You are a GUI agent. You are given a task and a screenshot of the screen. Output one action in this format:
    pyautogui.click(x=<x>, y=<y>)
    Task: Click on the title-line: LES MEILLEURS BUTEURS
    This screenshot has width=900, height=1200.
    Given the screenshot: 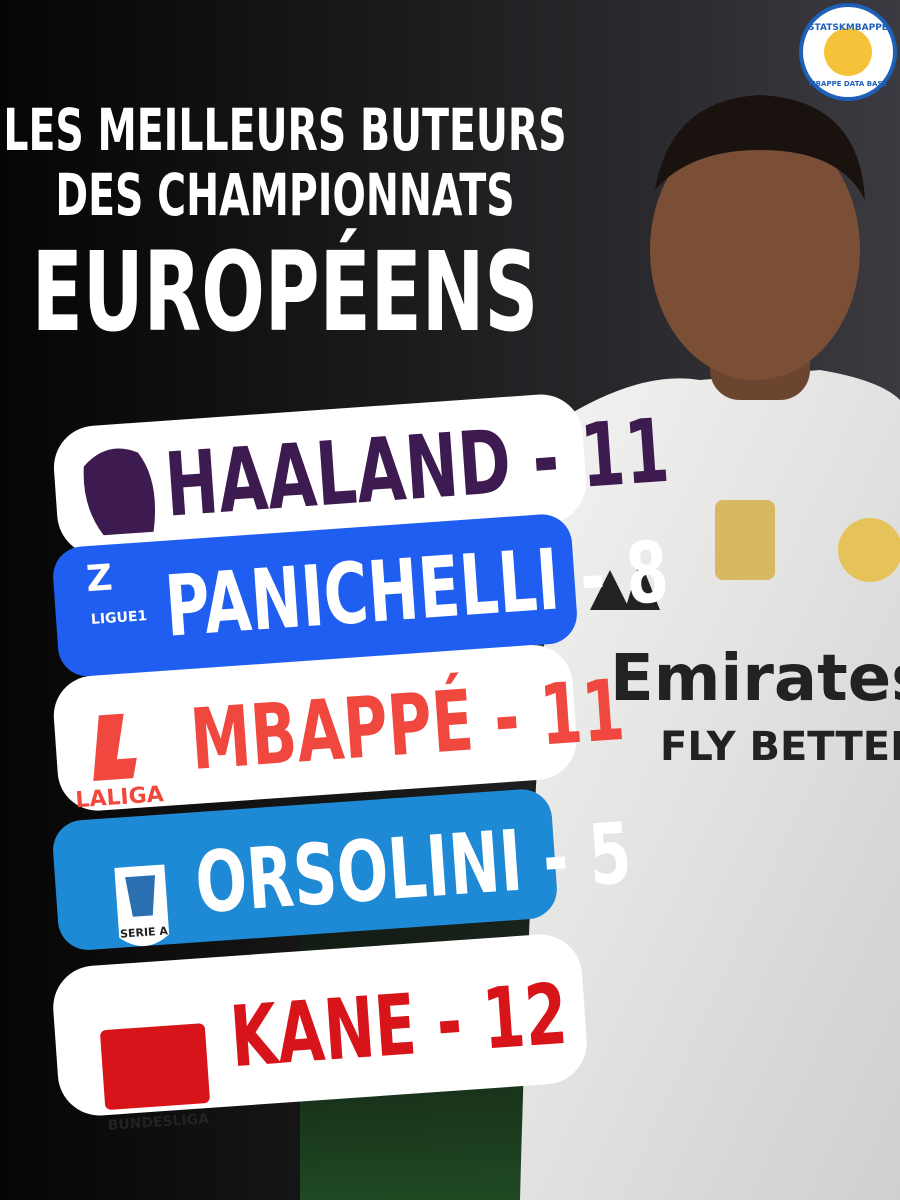 What is the action you would take?
    pyautogui.click(x=284, y=130)
    